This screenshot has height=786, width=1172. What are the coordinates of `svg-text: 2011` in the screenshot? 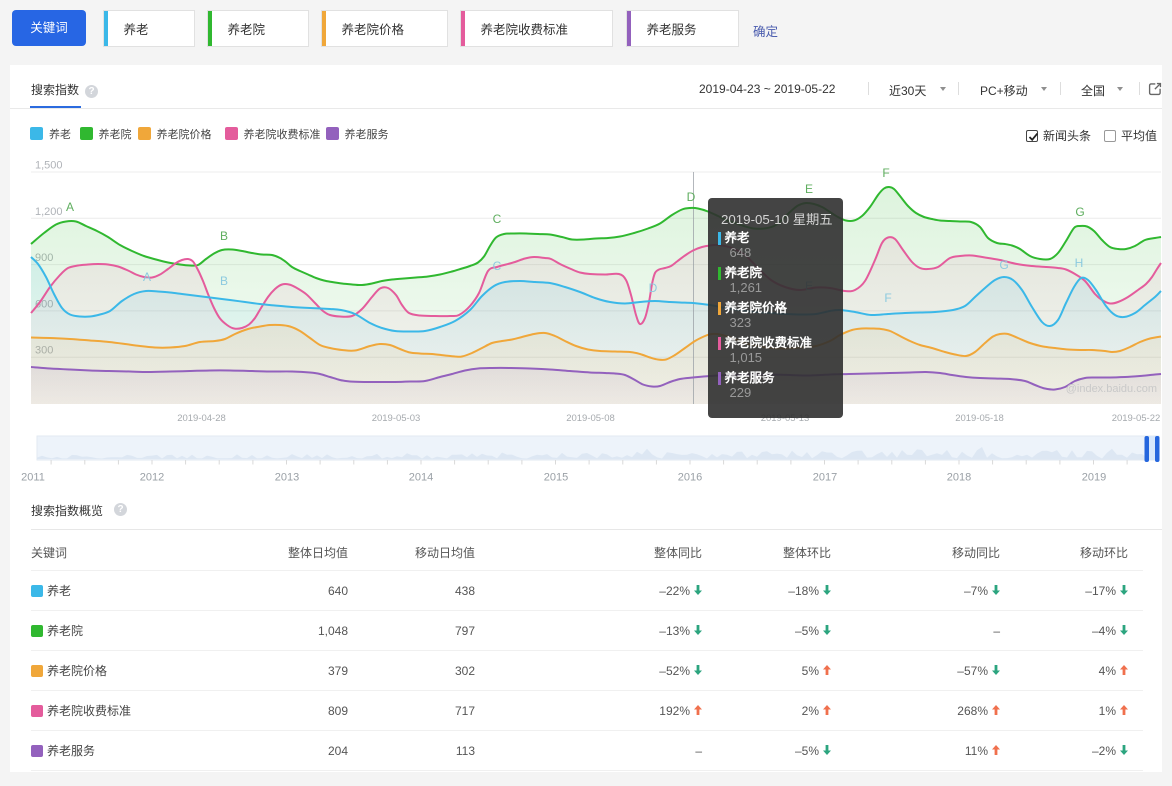 It's located at (33, 478).